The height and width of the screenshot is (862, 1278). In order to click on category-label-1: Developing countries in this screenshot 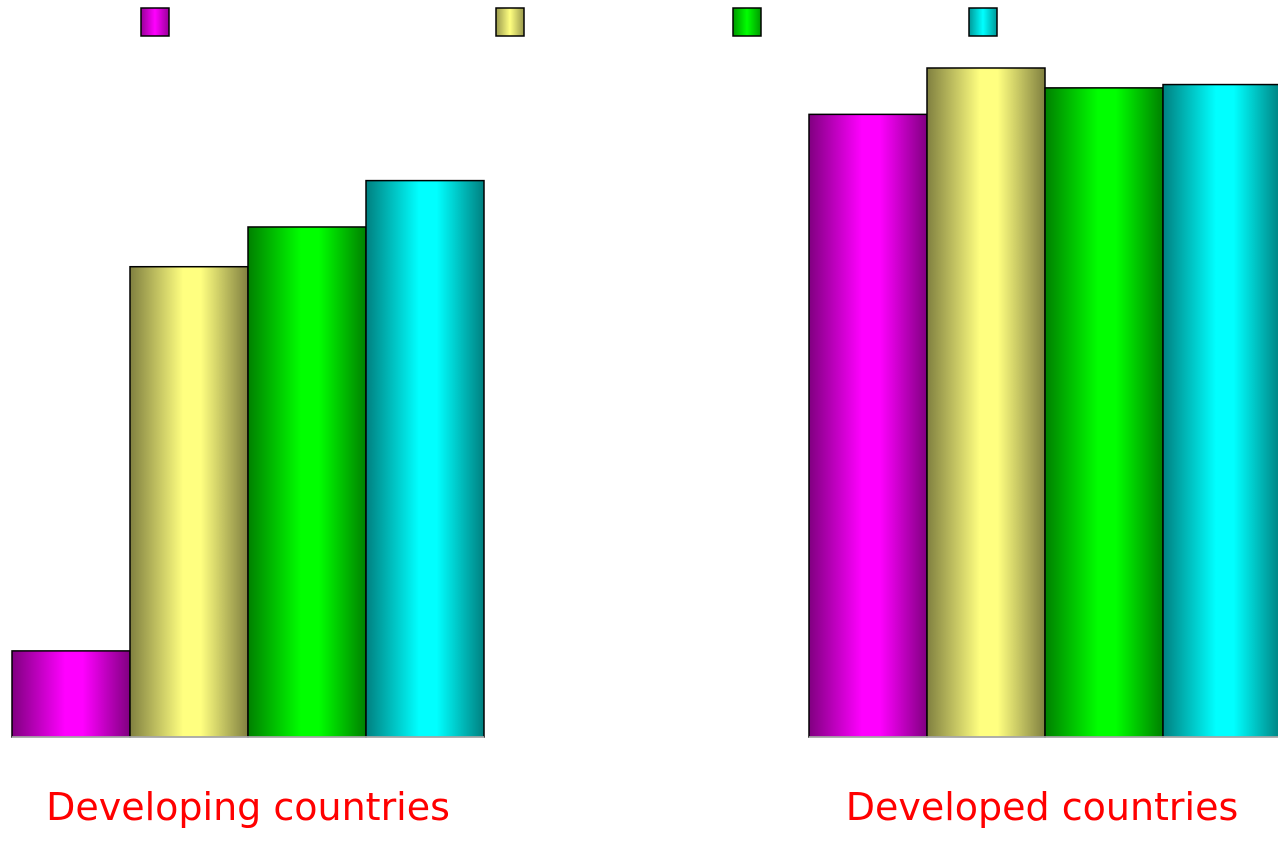, I will do `click(248, 807)`.